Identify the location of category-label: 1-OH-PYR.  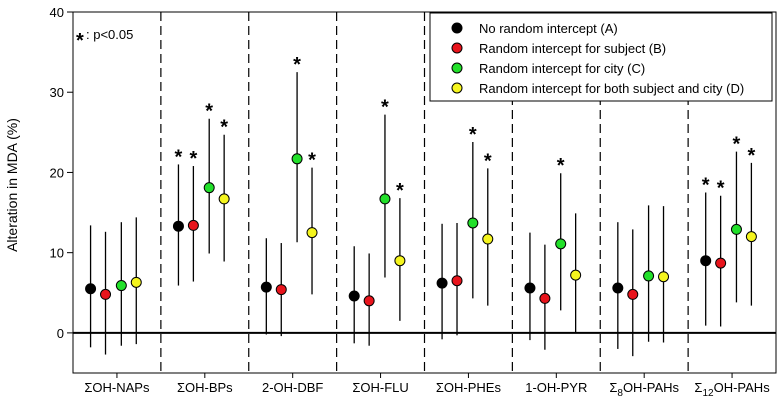
(556, 387).